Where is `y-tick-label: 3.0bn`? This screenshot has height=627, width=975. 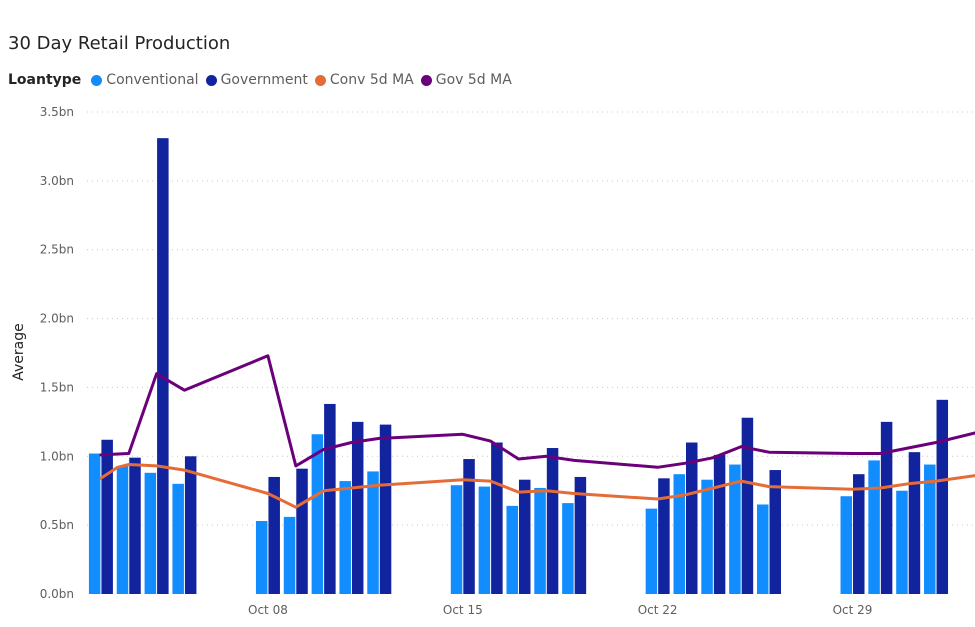
y-tick-label: 3.0bn is located at coordinates (57, 181).